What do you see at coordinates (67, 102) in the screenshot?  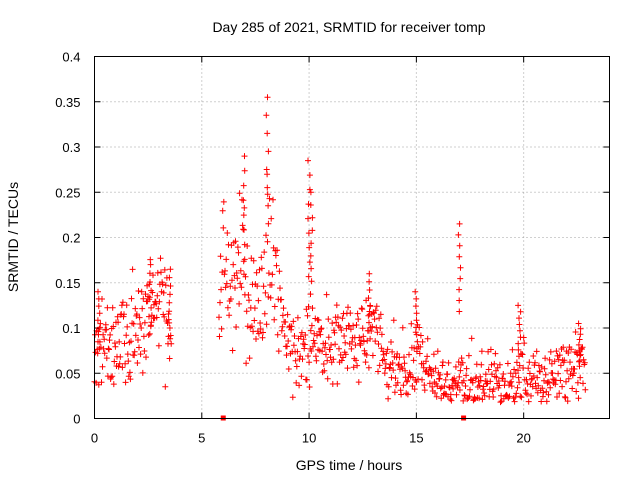 I see `y-tick-label: 0.35` at bounding box center [67, 102].